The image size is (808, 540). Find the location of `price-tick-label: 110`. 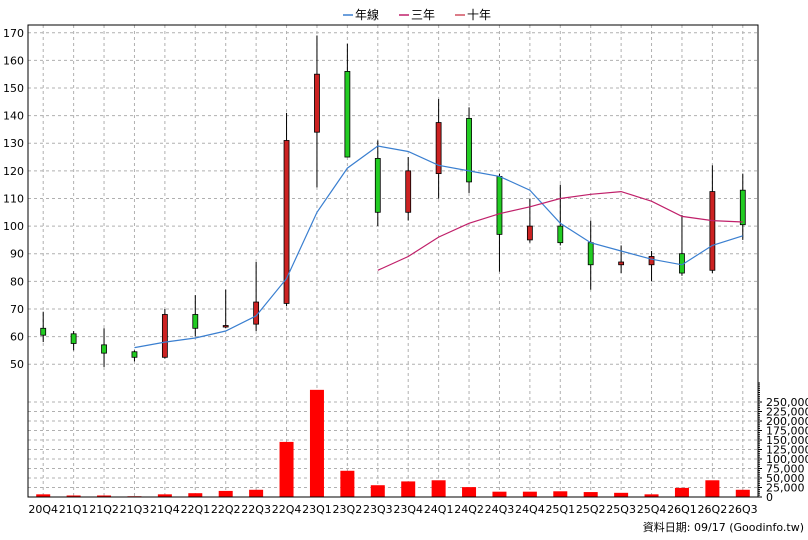

price-tick-label: 110 is located at coordinates (13, 198).